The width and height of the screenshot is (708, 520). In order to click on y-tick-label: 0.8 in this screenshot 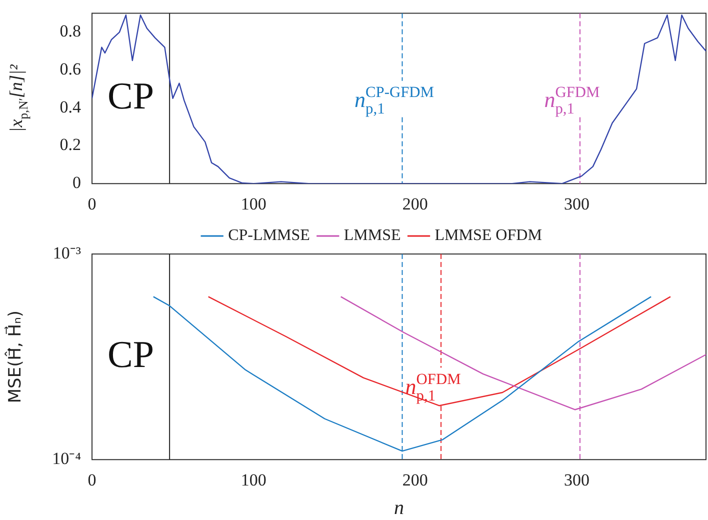, I will do `click(70, 31)`.